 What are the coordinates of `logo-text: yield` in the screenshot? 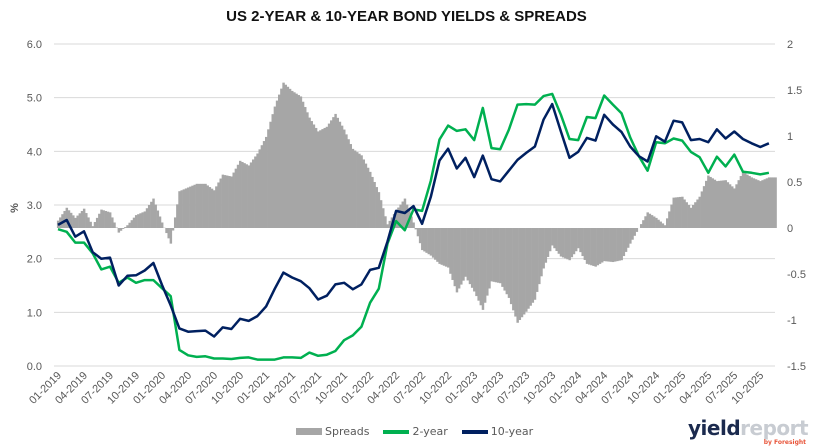 It's located at (714, 428).